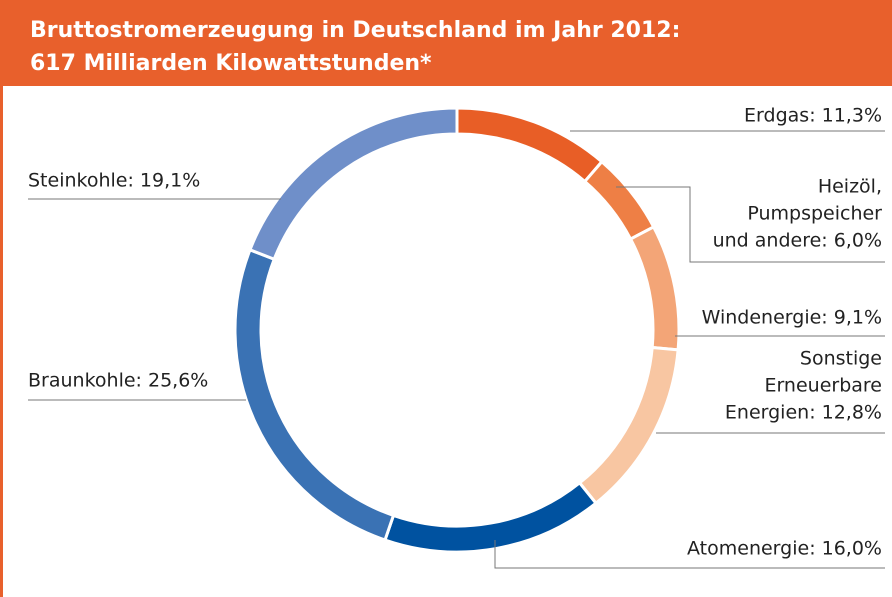 Image resolution: width=892 pixels, height=597 pixels. I want to click on data-label: Braunkohle: 25,6%, so click(118, 381).